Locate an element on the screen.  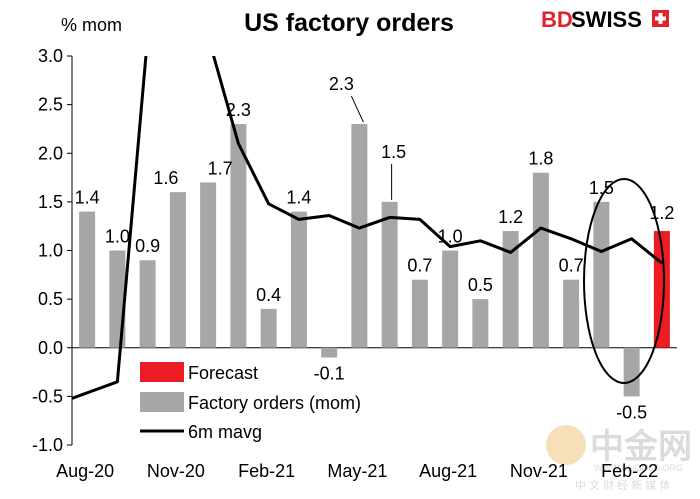
y-tick-label: -0.5 is located at coordinates (47, 396).